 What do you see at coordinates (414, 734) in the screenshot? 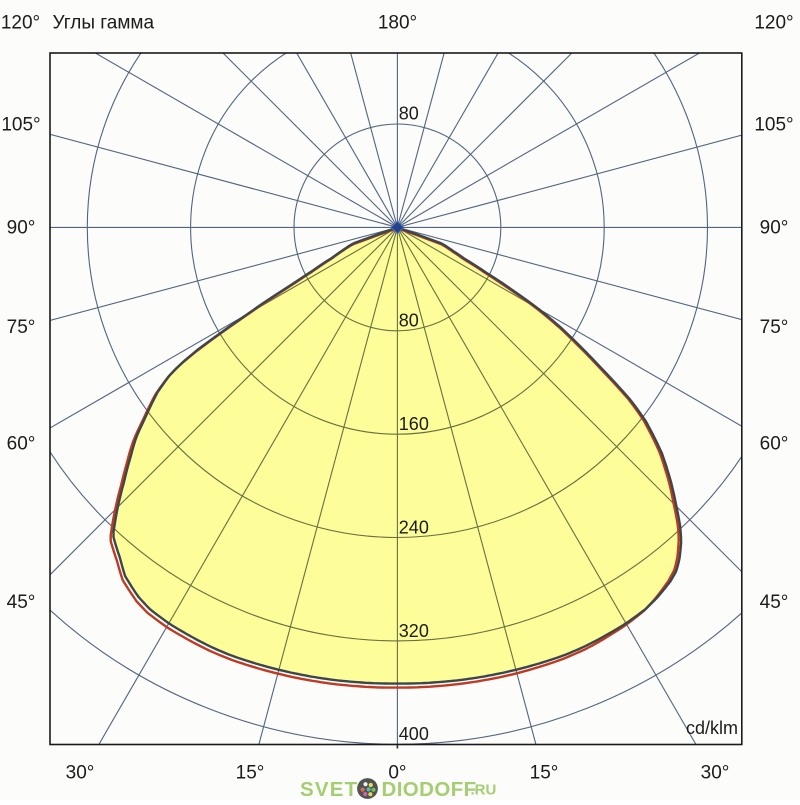
I see `svg-text: 400` at bounding box center [414, 734].